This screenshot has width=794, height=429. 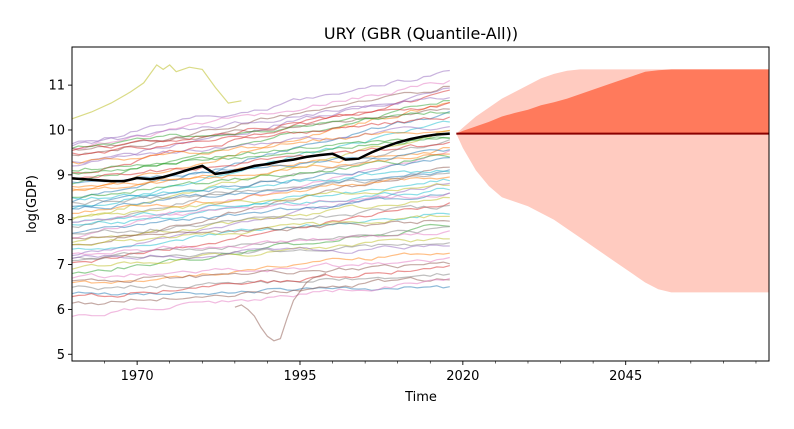 What do you see at coordinates (61, 175) in the screenshot?
I see `y-tick-label: 9` at bounding box center [61, 175].